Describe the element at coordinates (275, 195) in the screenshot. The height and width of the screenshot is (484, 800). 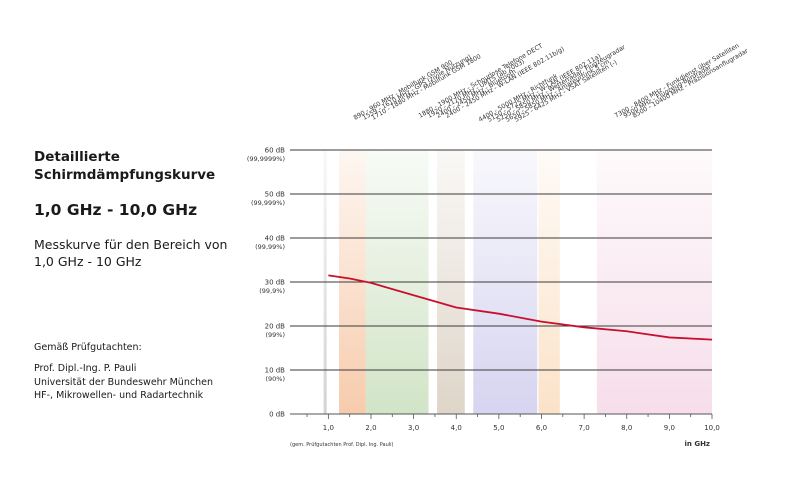
I see `y-tick-label: 50 dB` at that location.